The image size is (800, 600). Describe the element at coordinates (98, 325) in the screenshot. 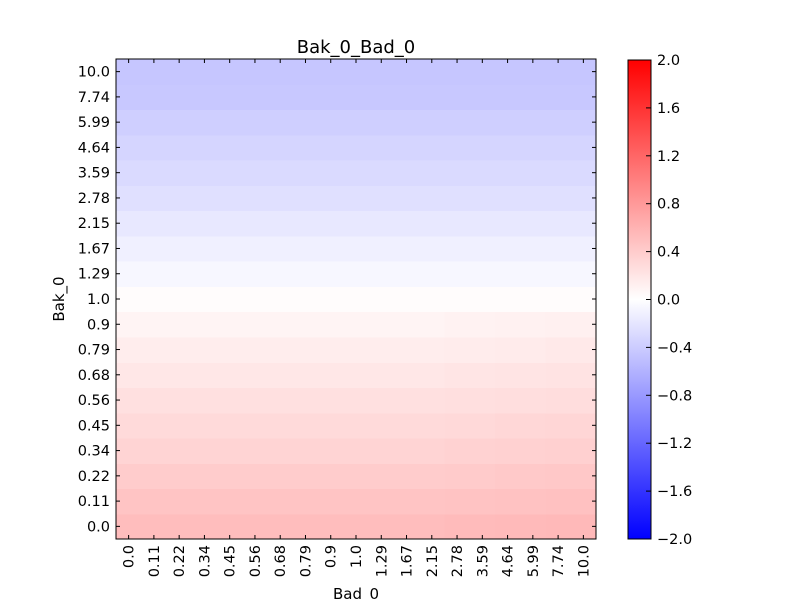

I see `y-tick-label: 0.9` at that location.